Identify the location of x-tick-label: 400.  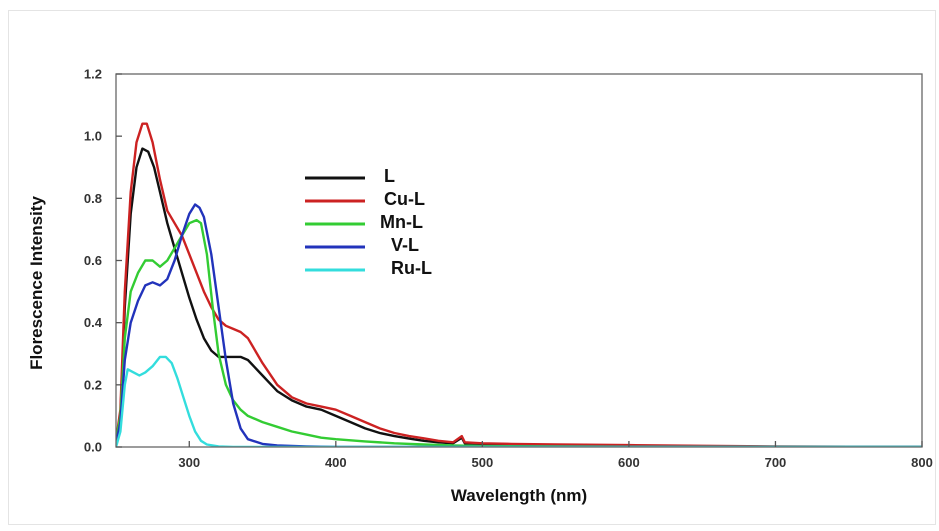
(336, 462).